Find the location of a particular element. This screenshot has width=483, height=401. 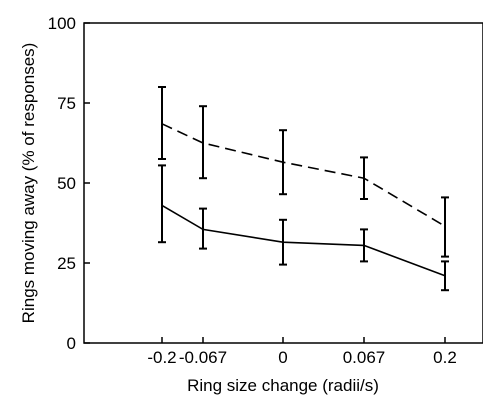

y-axis-label: Rings moving away (% of responses) is located at coordinates (28, 183).